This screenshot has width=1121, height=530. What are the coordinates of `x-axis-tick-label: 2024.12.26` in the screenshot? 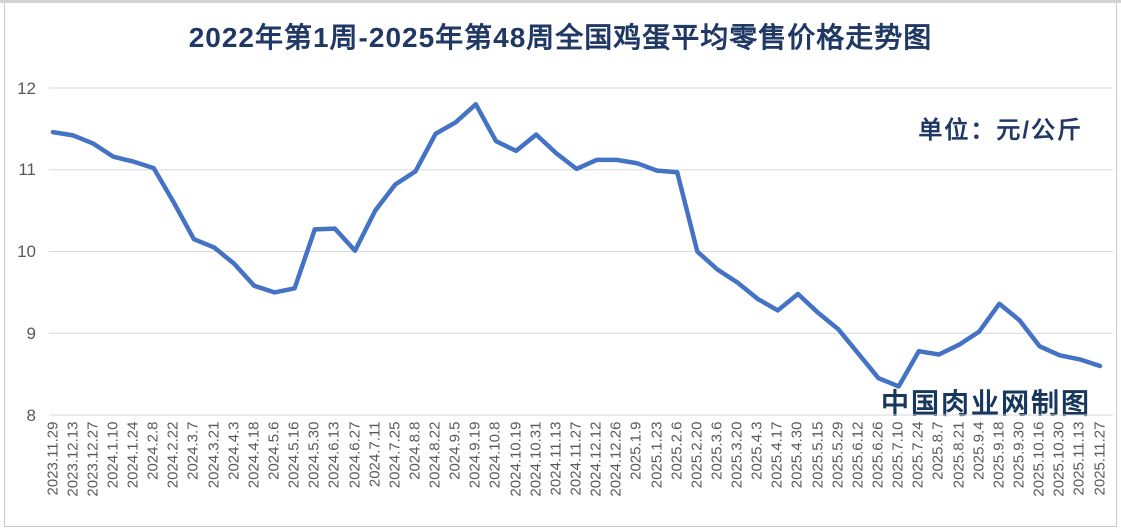 It's located at (616, 459).